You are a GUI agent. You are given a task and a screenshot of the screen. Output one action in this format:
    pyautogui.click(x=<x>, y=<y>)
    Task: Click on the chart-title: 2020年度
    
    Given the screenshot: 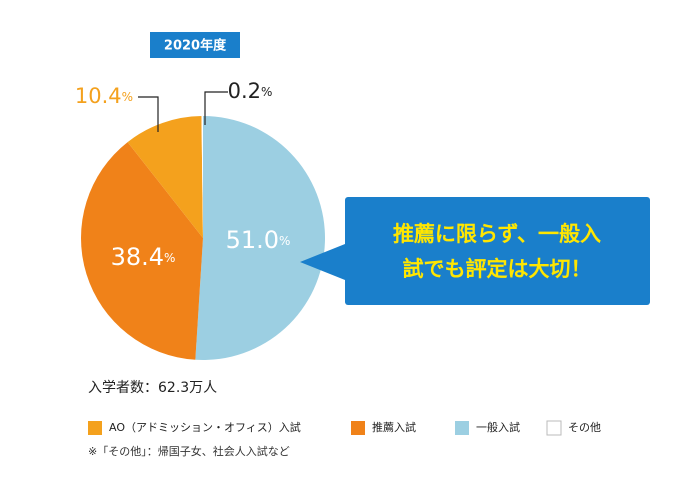 What is the action you would take?
    pyautogui.click(x=195, y=46)
    